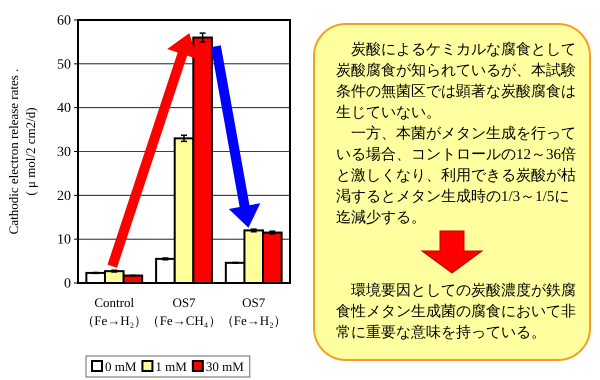 The width and height of the screenshot is (600, 380). I want to click on y-axis-title: Cathodic electron release rates . ( μ mol/2 cm2/d), so click(22, 151).